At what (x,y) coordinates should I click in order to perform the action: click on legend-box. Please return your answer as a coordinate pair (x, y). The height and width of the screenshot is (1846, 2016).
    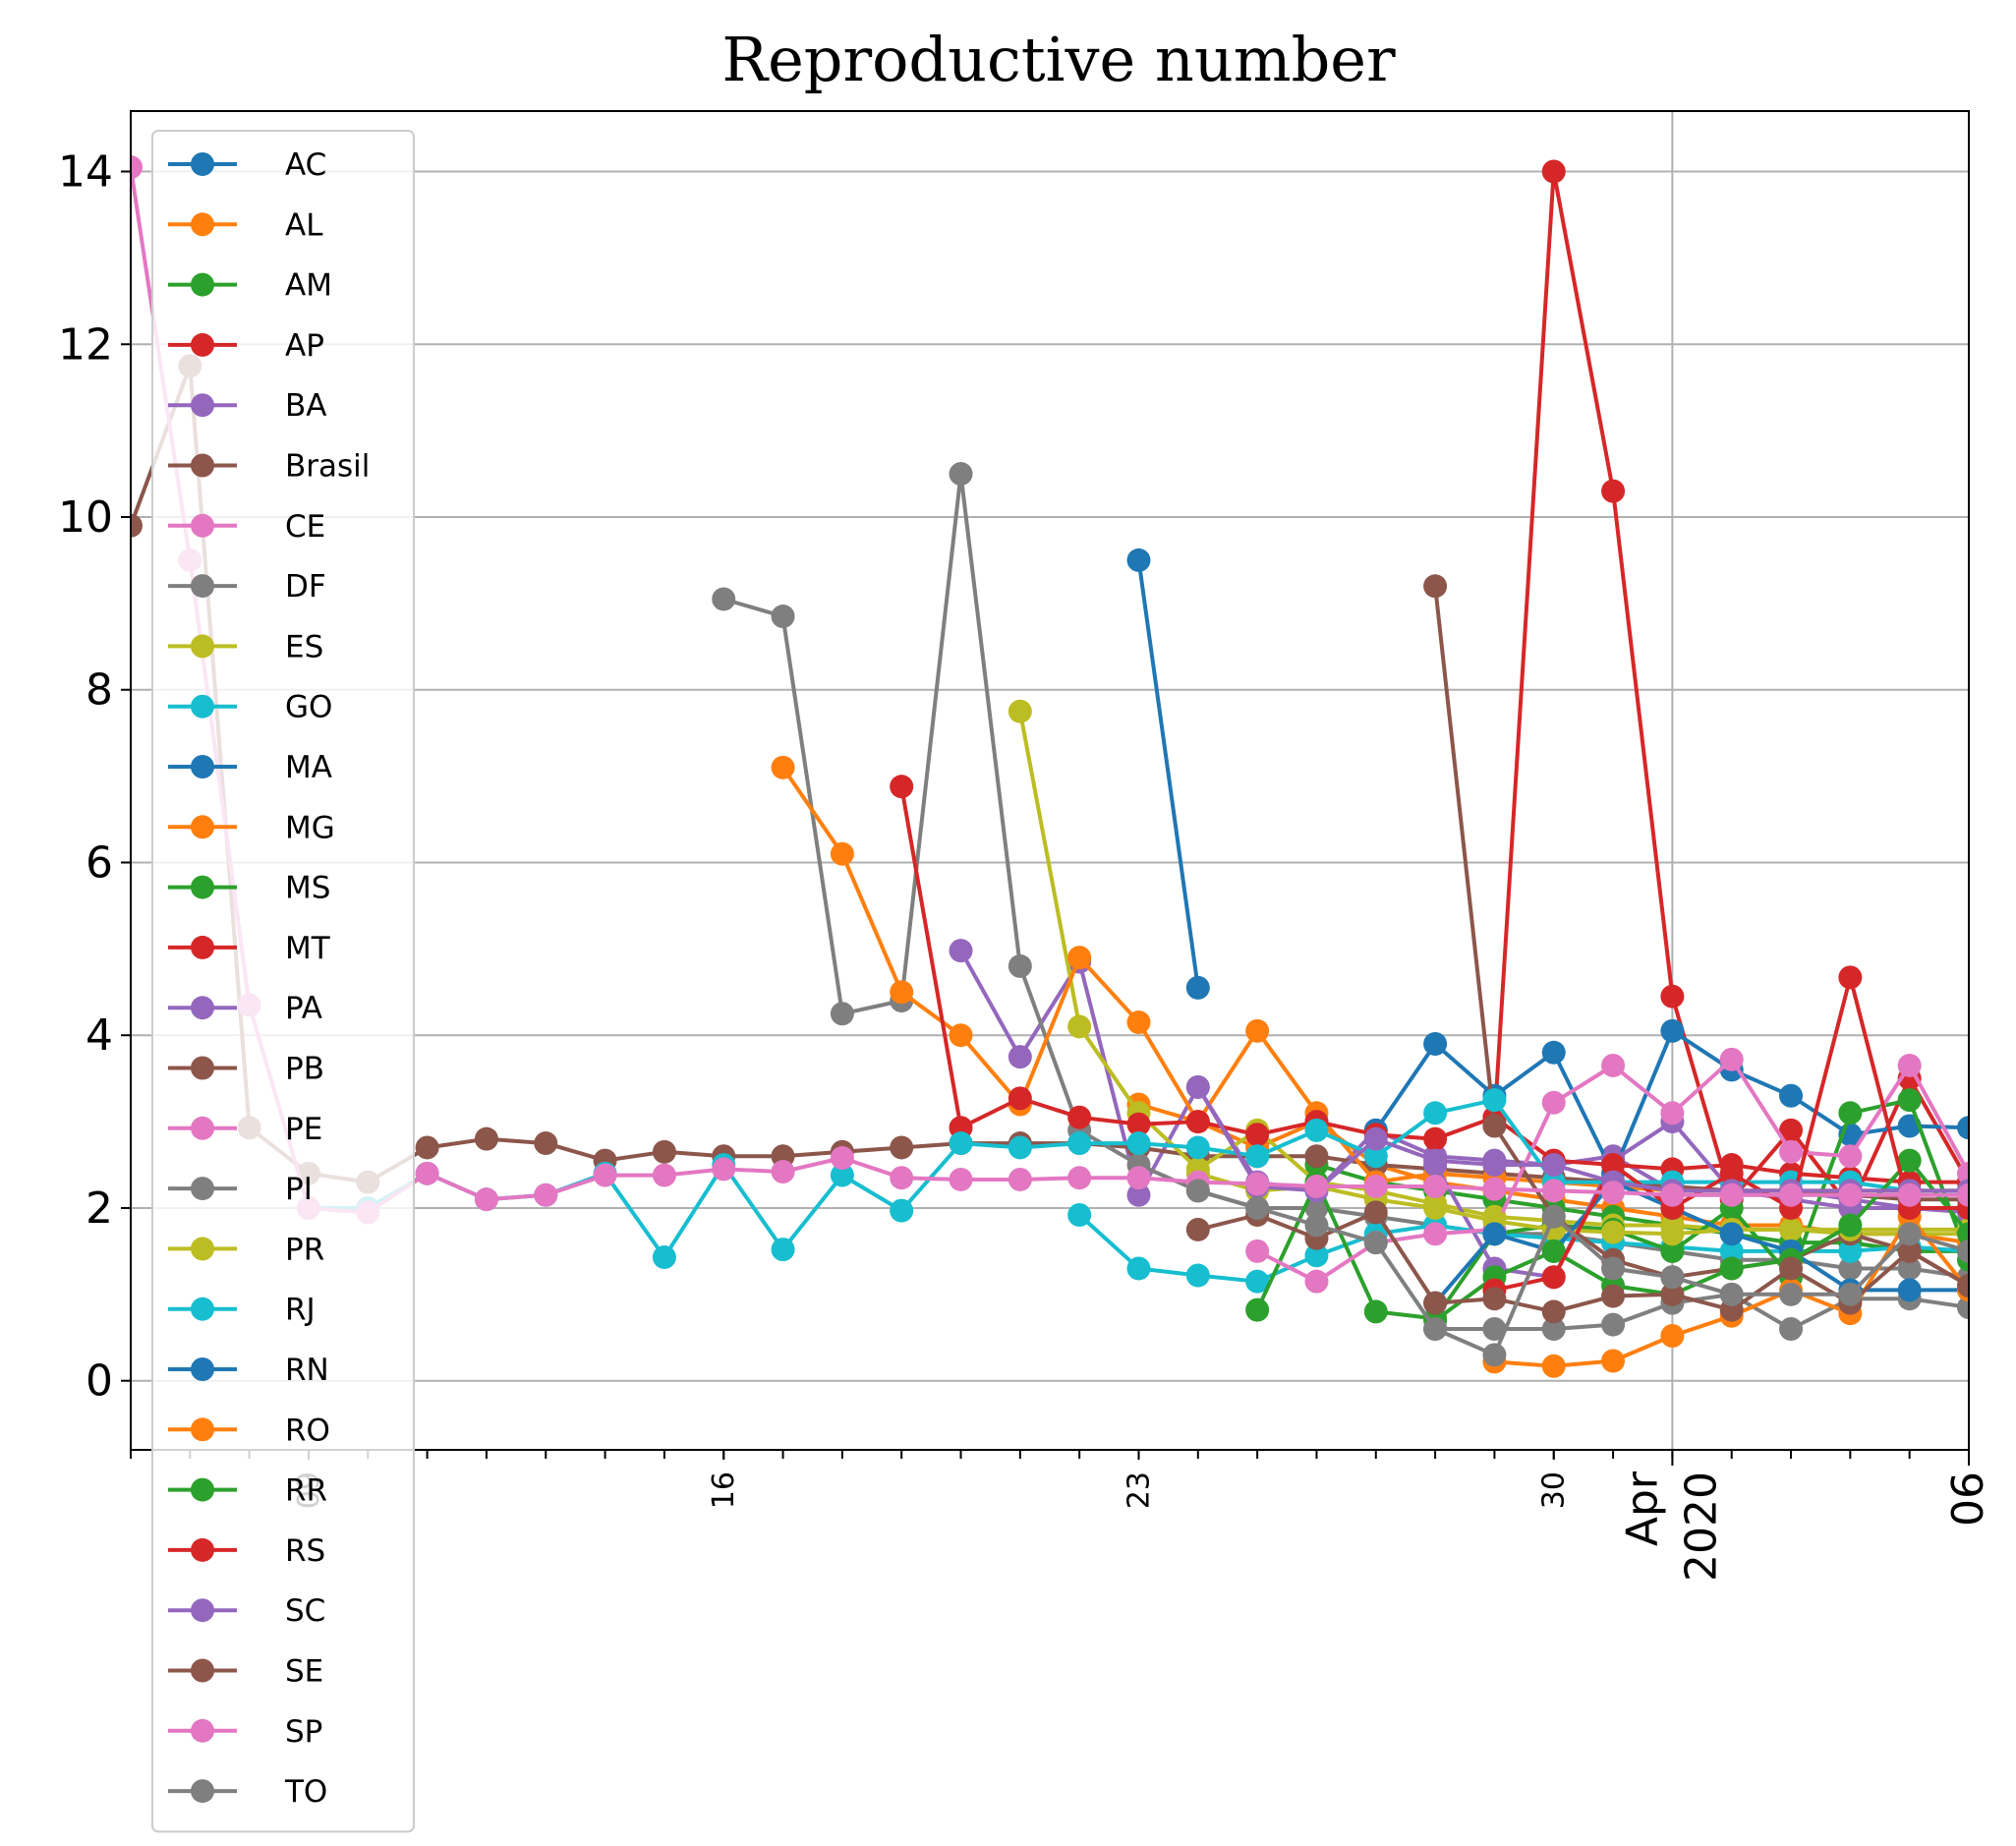
    Looking at the image, I should click on (283, 981).